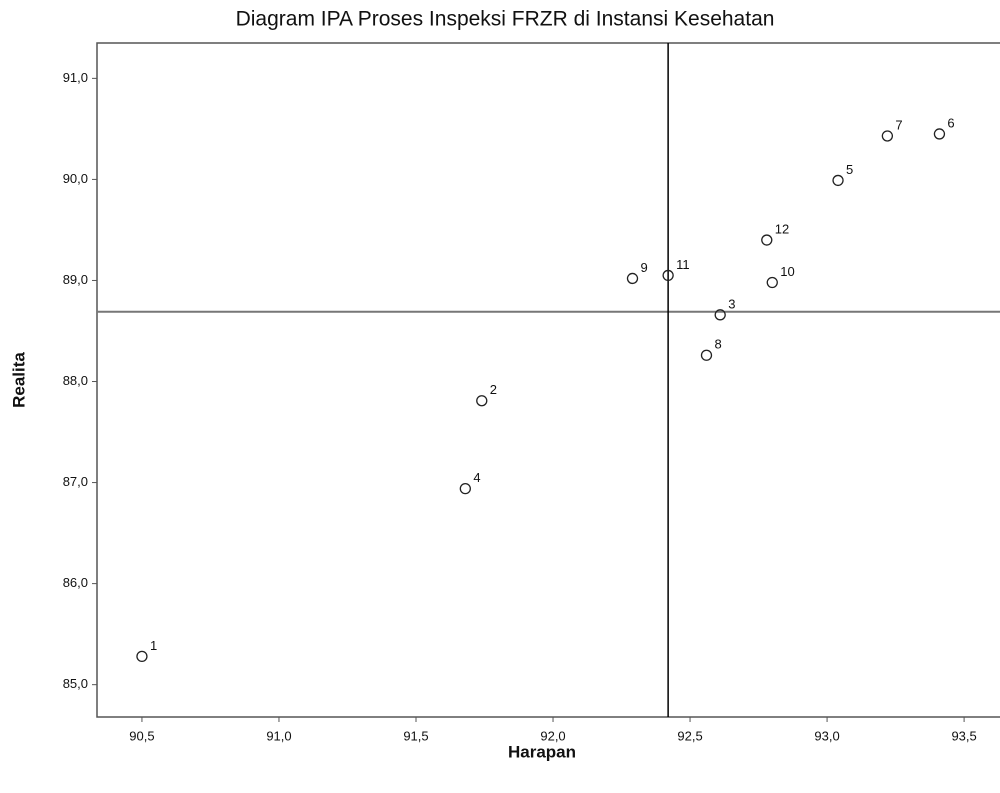 The height and width of the screenshot is (793, 1000). What do you see at coordinates (75, 683) in the screenshot?
I see `y-tick-label: 85,0` at bounding box center [75, 683].